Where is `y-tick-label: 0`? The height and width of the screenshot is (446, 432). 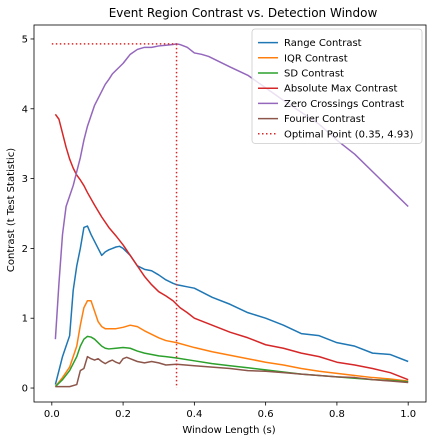
y-tick-label: 0 is located at coordinates (25, 389).